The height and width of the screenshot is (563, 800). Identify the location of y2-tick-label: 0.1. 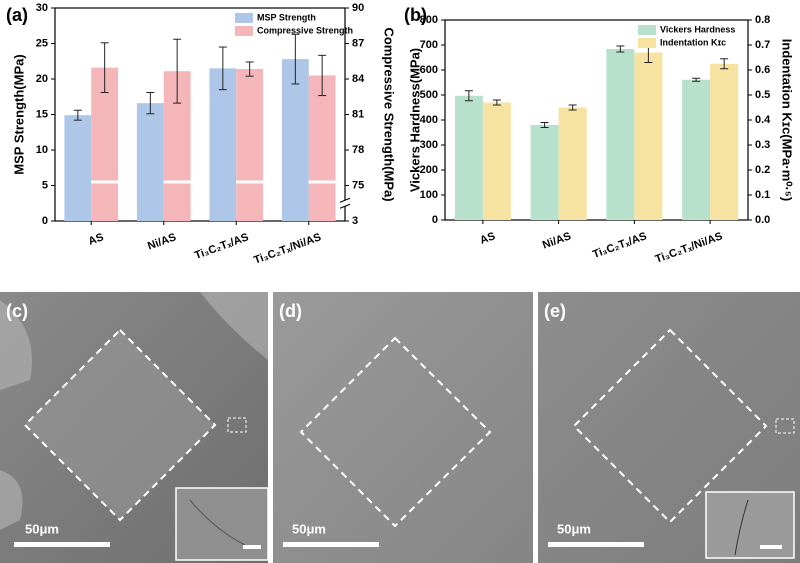
(762, 195).